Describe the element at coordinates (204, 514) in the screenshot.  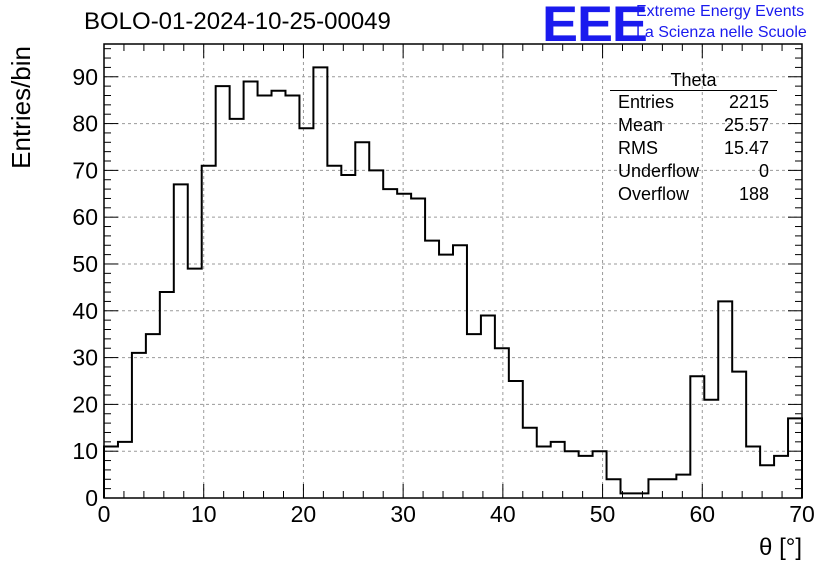
I see `x-tick-label: 10` at that location.